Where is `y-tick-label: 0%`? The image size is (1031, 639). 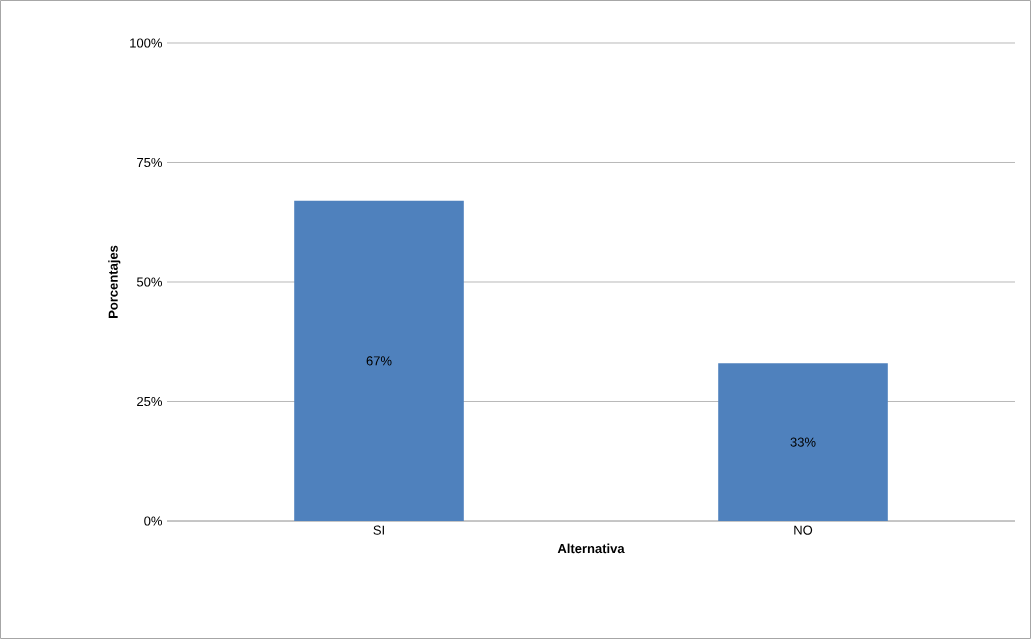
y-tick-label: 0% is located at coordinates (153, 521).